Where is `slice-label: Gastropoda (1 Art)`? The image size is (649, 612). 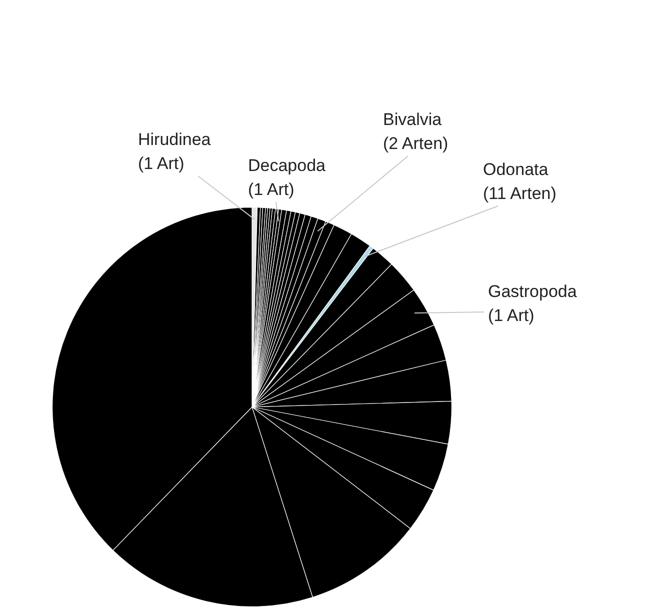
slice-label: Gastropoda (1 Art) is located at coordinates (532, 304).